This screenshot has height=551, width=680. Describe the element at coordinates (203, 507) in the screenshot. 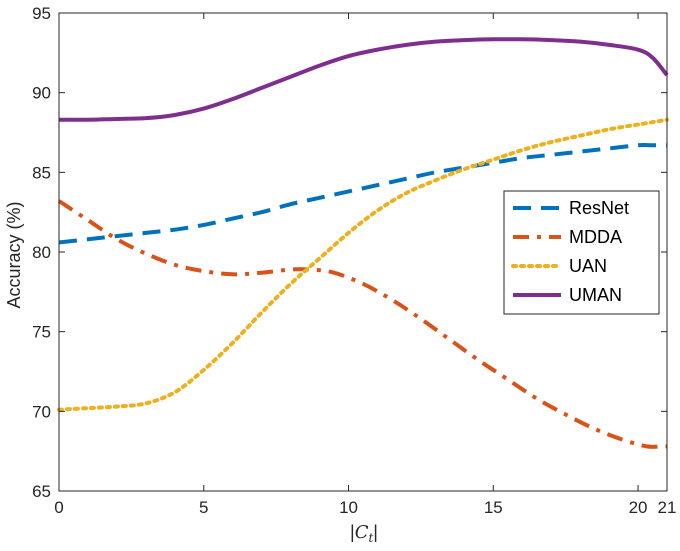

I see `x-tick-label: 5` at that location.